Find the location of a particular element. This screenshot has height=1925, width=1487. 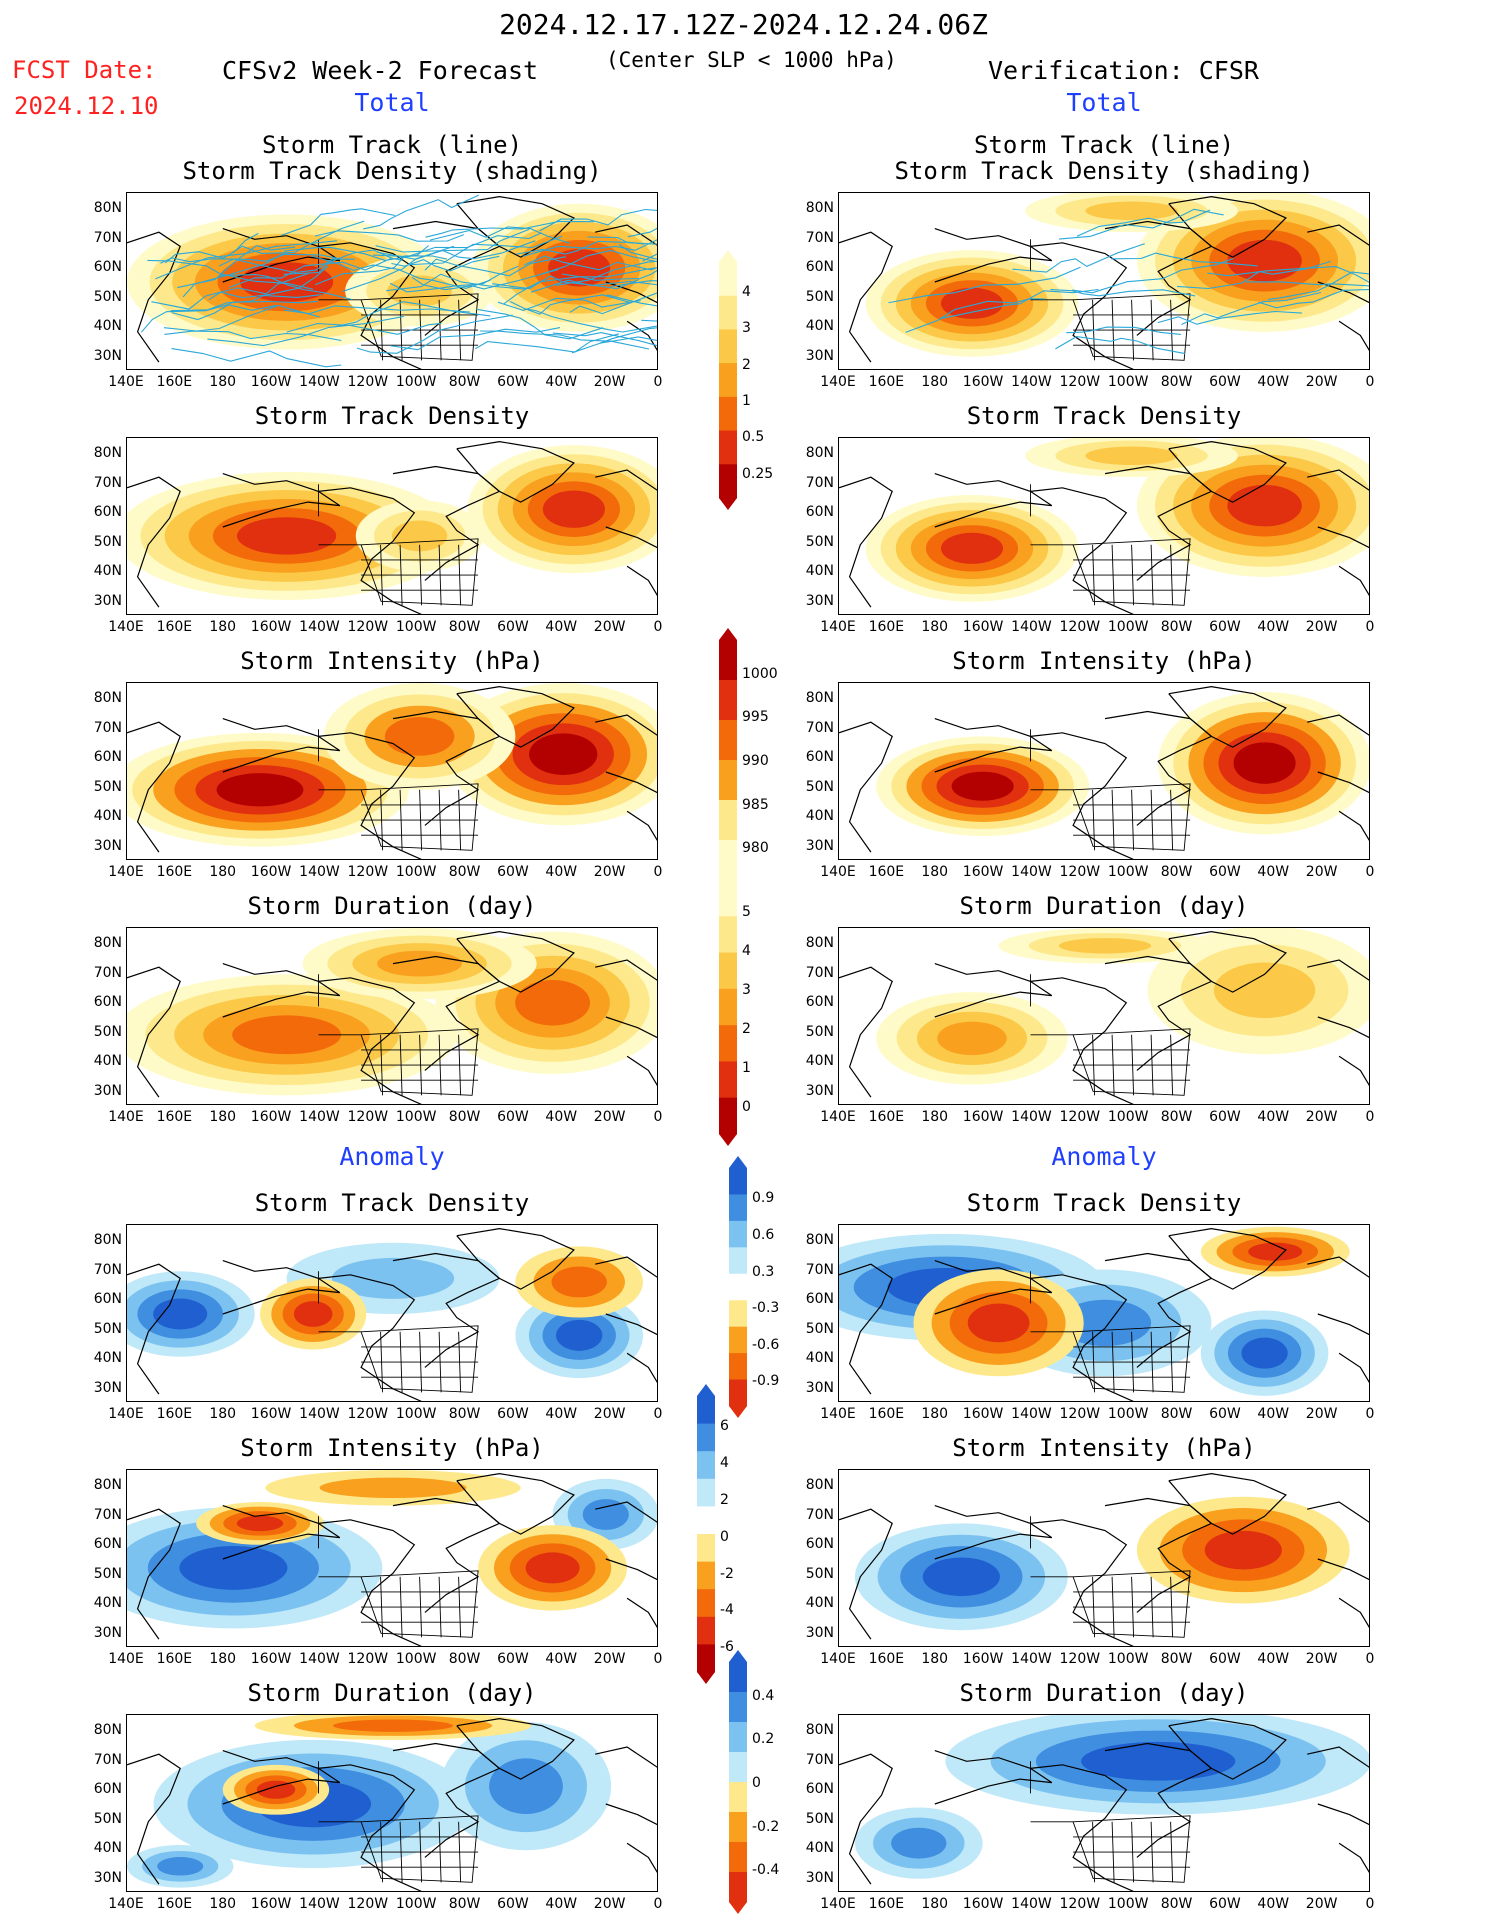

fcst-track-line-map is located at coordinates (392, 281).